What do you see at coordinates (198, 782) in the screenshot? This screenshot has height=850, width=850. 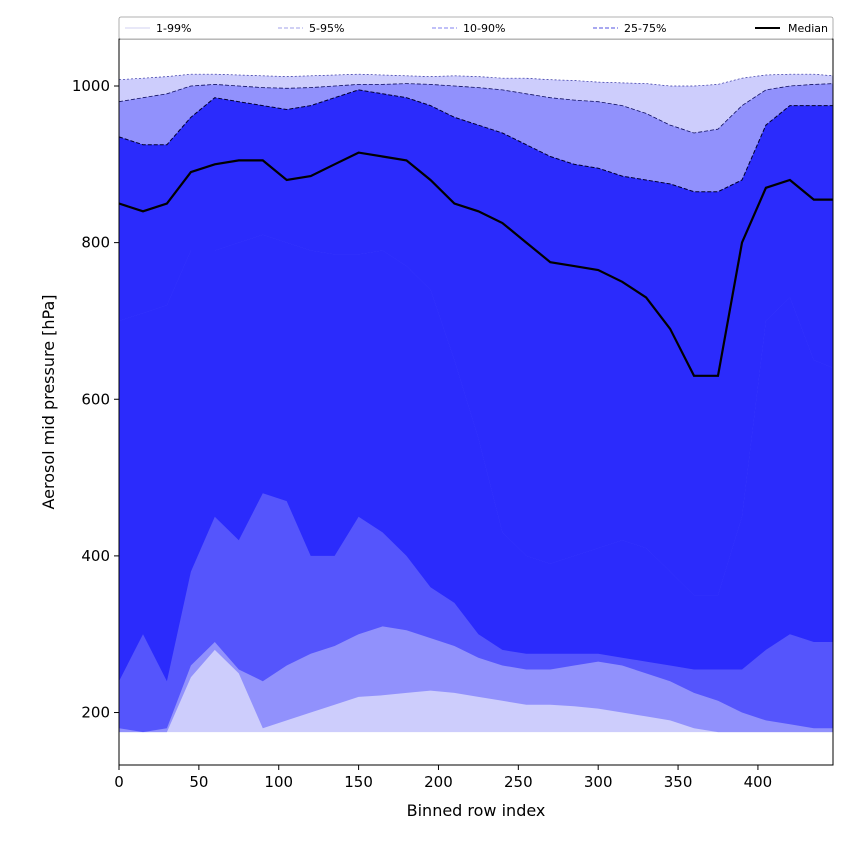 I see `x-tick-label: 50` at bounding box center [198, 782].